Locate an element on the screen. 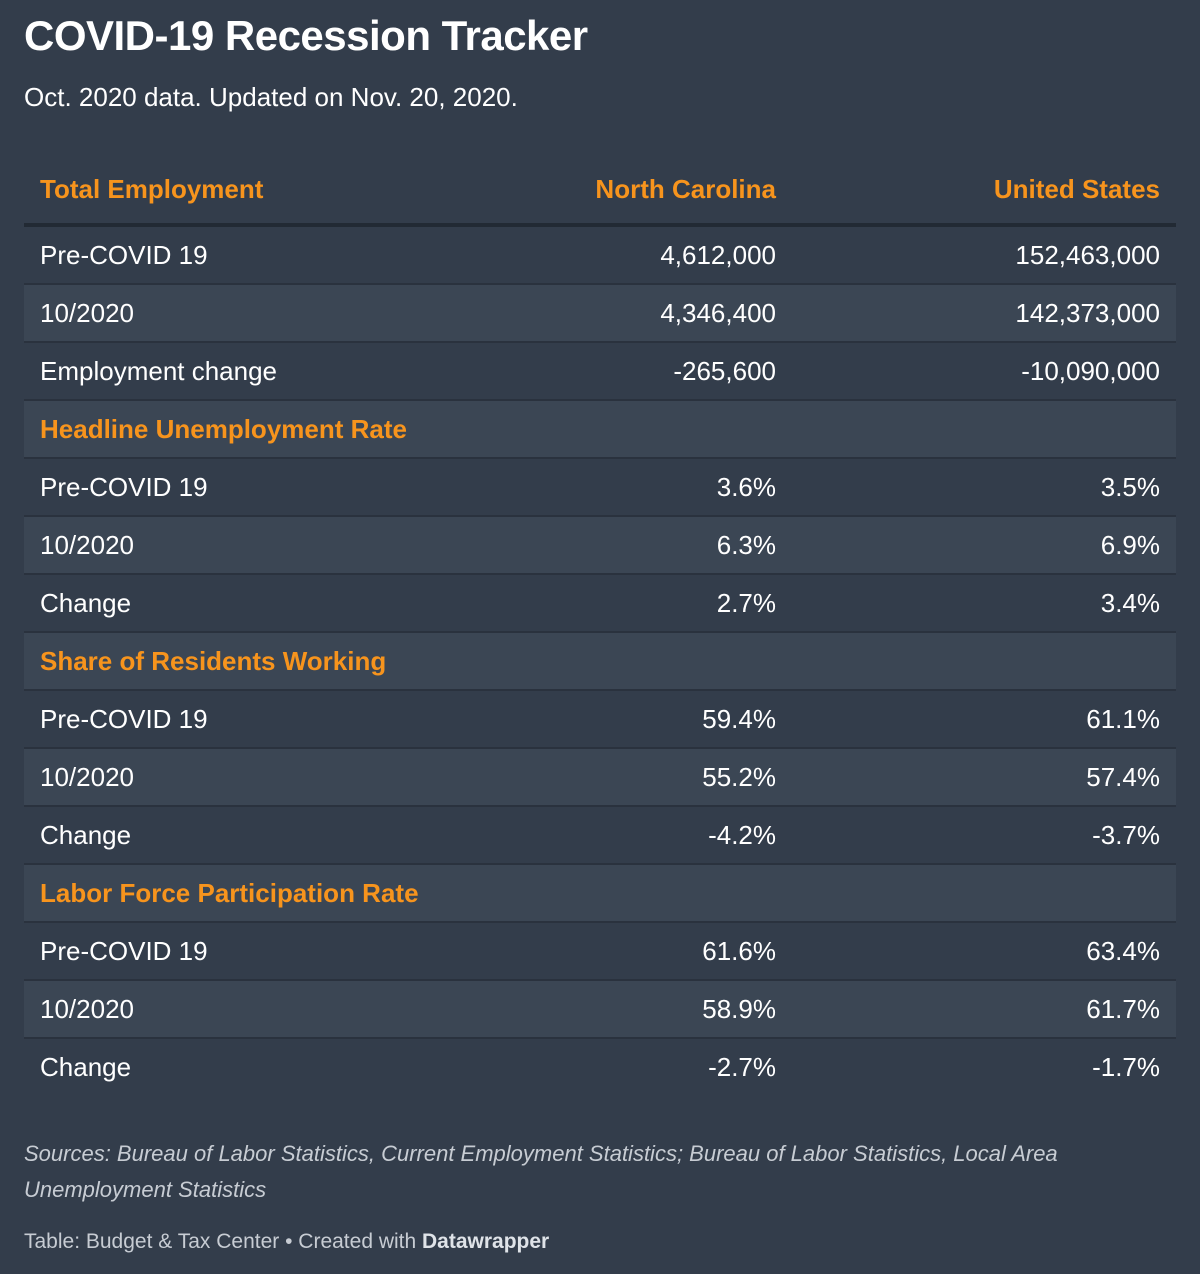  table-row: 10/2020 4,346,400 142,373,000 is located at coordinates (600, 313).